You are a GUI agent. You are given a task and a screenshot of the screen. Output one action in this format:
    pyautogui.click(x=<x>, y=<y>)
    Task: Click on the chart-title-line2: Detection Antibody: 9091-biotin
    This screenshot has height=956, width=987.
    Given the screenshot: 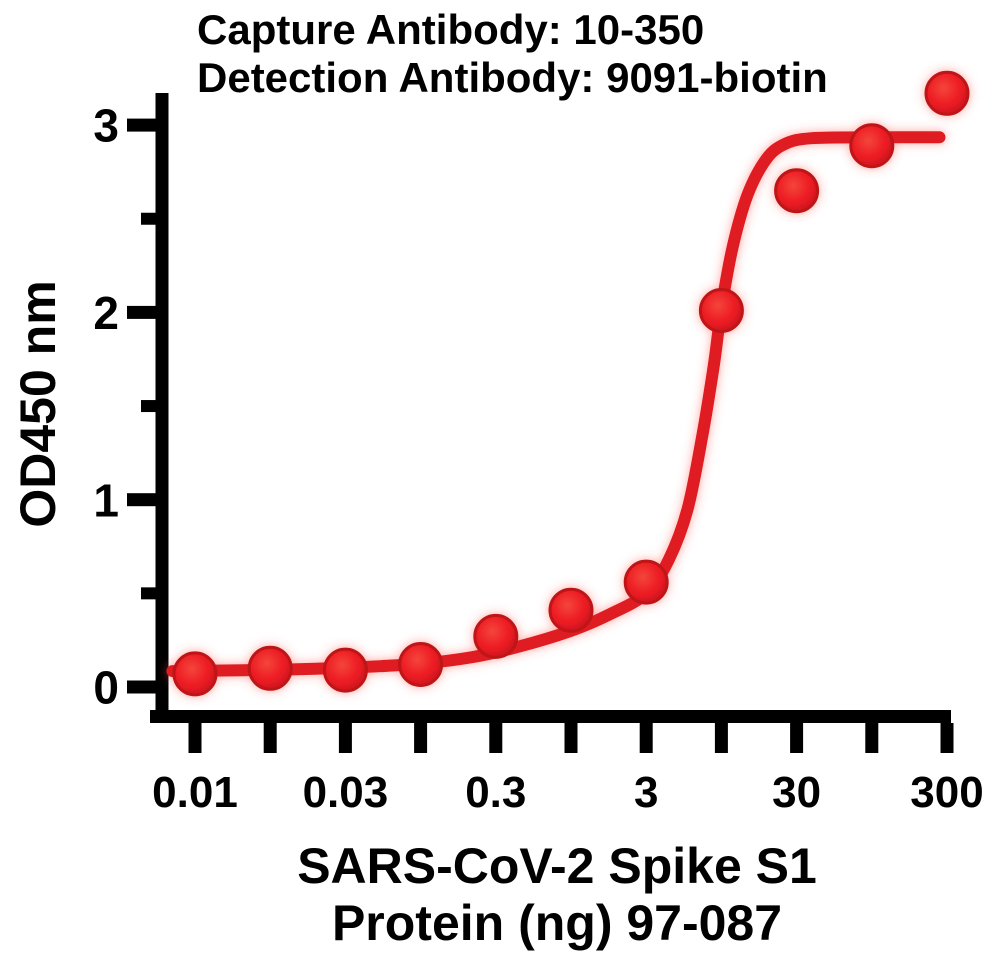 What is the action you would take?
    pyautogui.click(x=512, y=77)
    